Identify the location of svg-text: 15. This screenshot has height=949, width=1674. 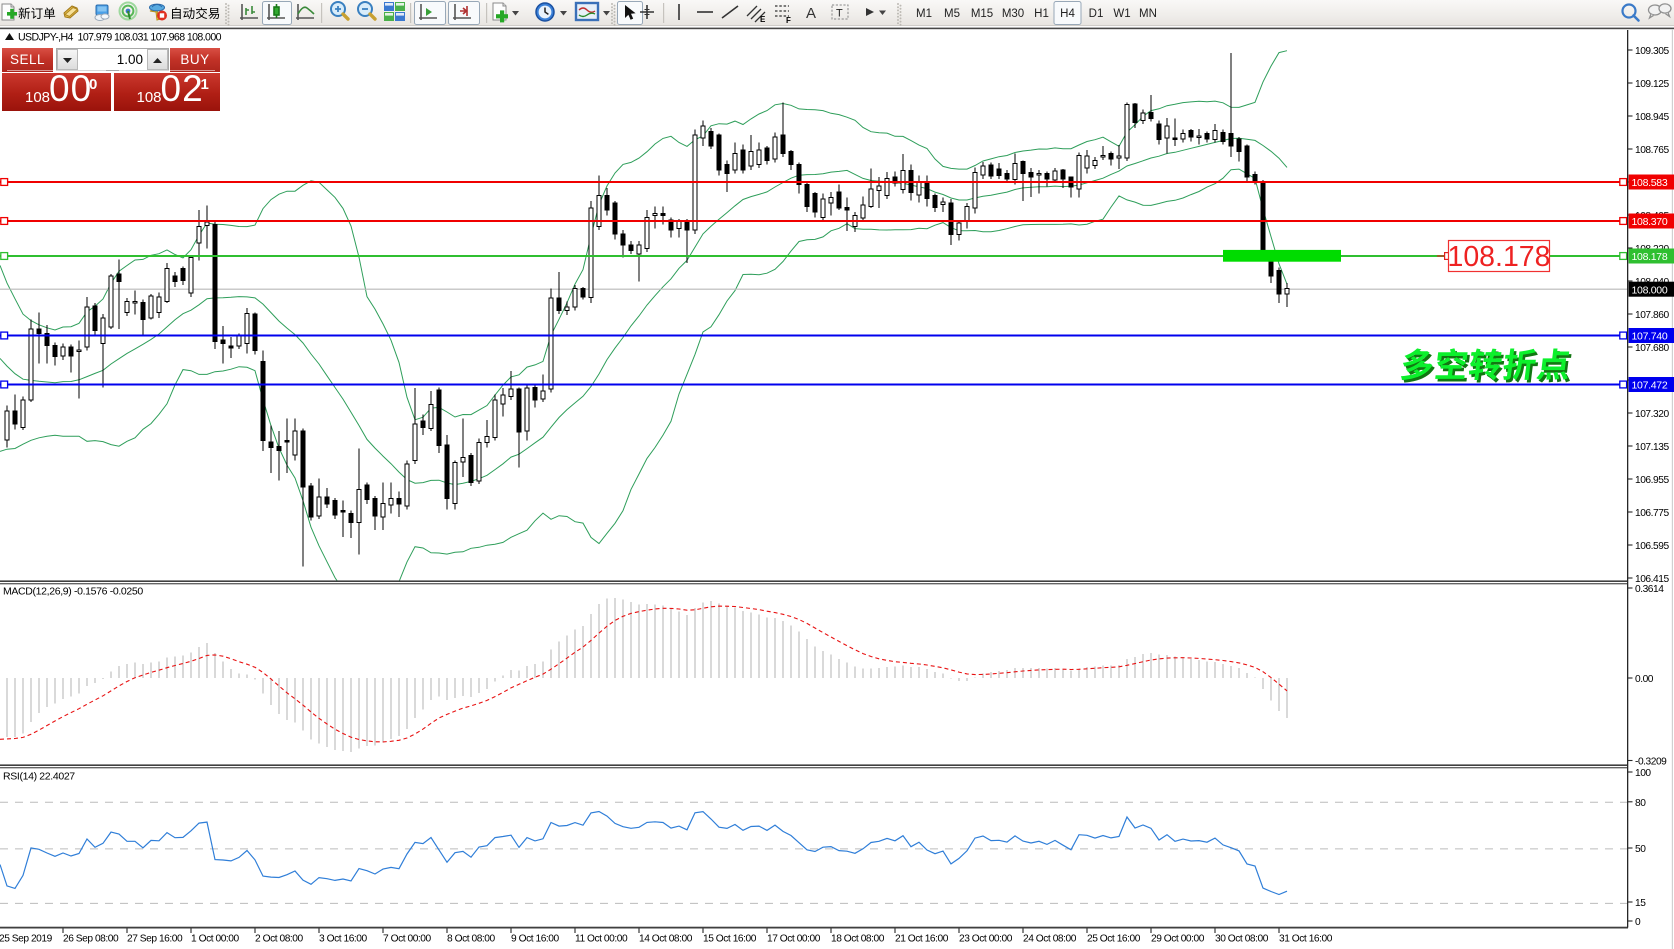
(1640, 903).